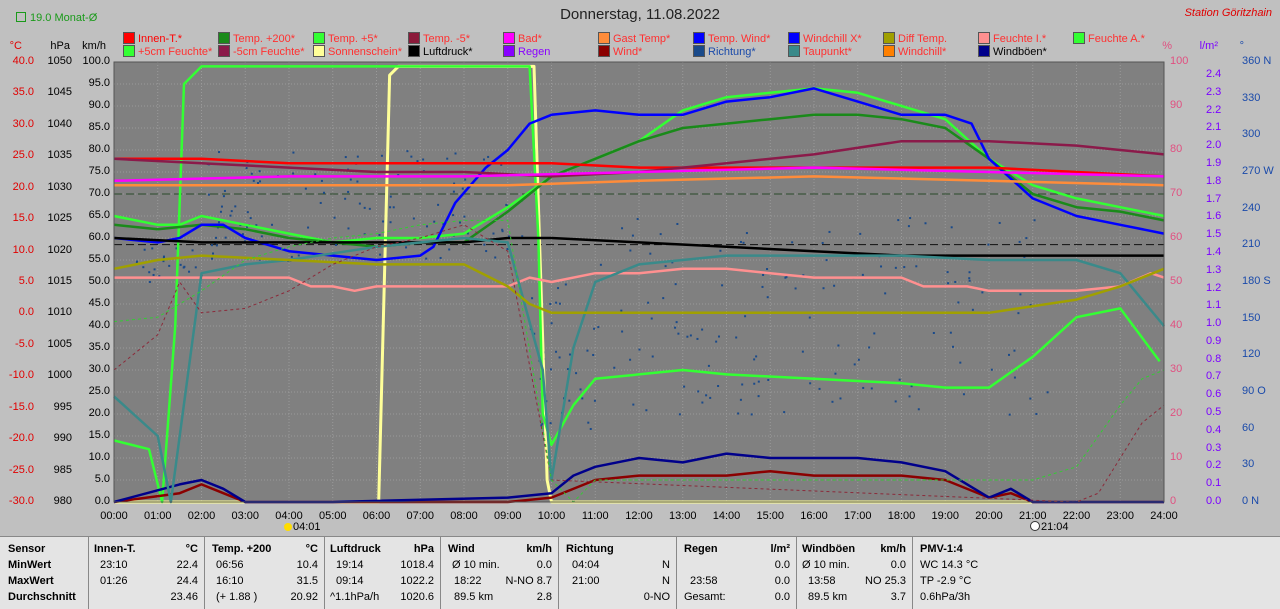 Image resolution: width=1280 pixels, height=609 pixels. I want to click on temp-tick-label: -25.0, so click(21, 469).